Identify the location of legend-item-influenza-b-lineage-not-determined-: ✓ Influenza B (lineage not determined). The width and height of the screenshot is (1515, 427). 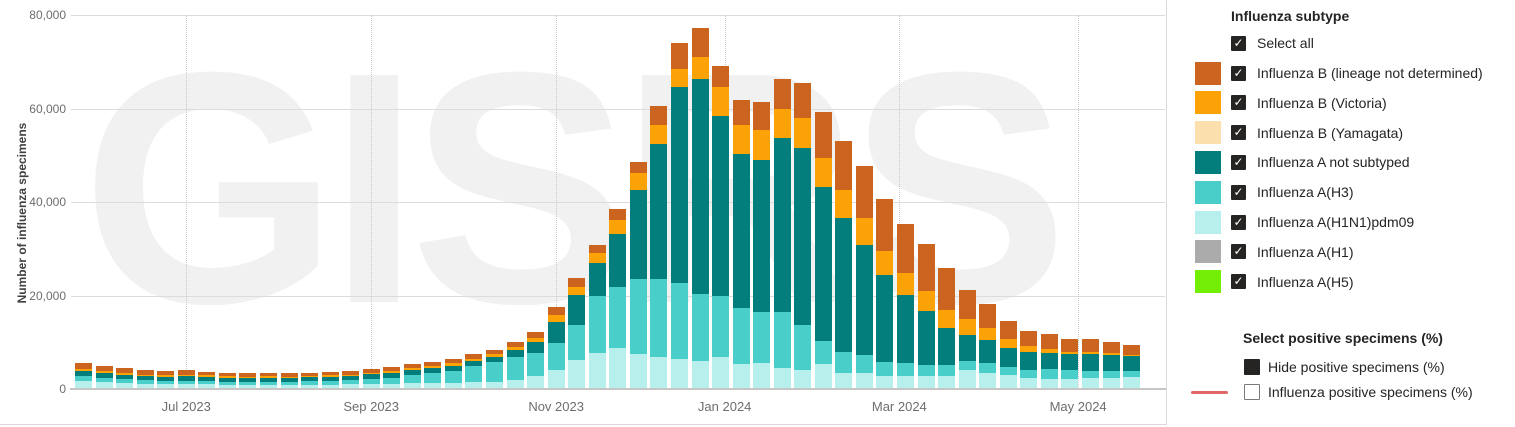
(1341, 73).